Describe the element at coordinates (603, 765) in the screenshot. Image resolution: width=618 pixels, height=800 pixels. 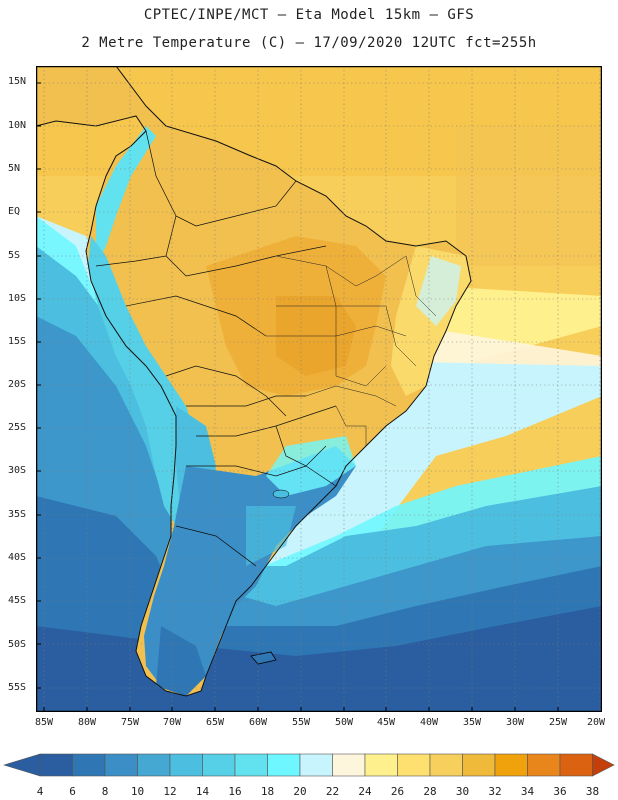
I see `colorbar-right-arrow` at that location.